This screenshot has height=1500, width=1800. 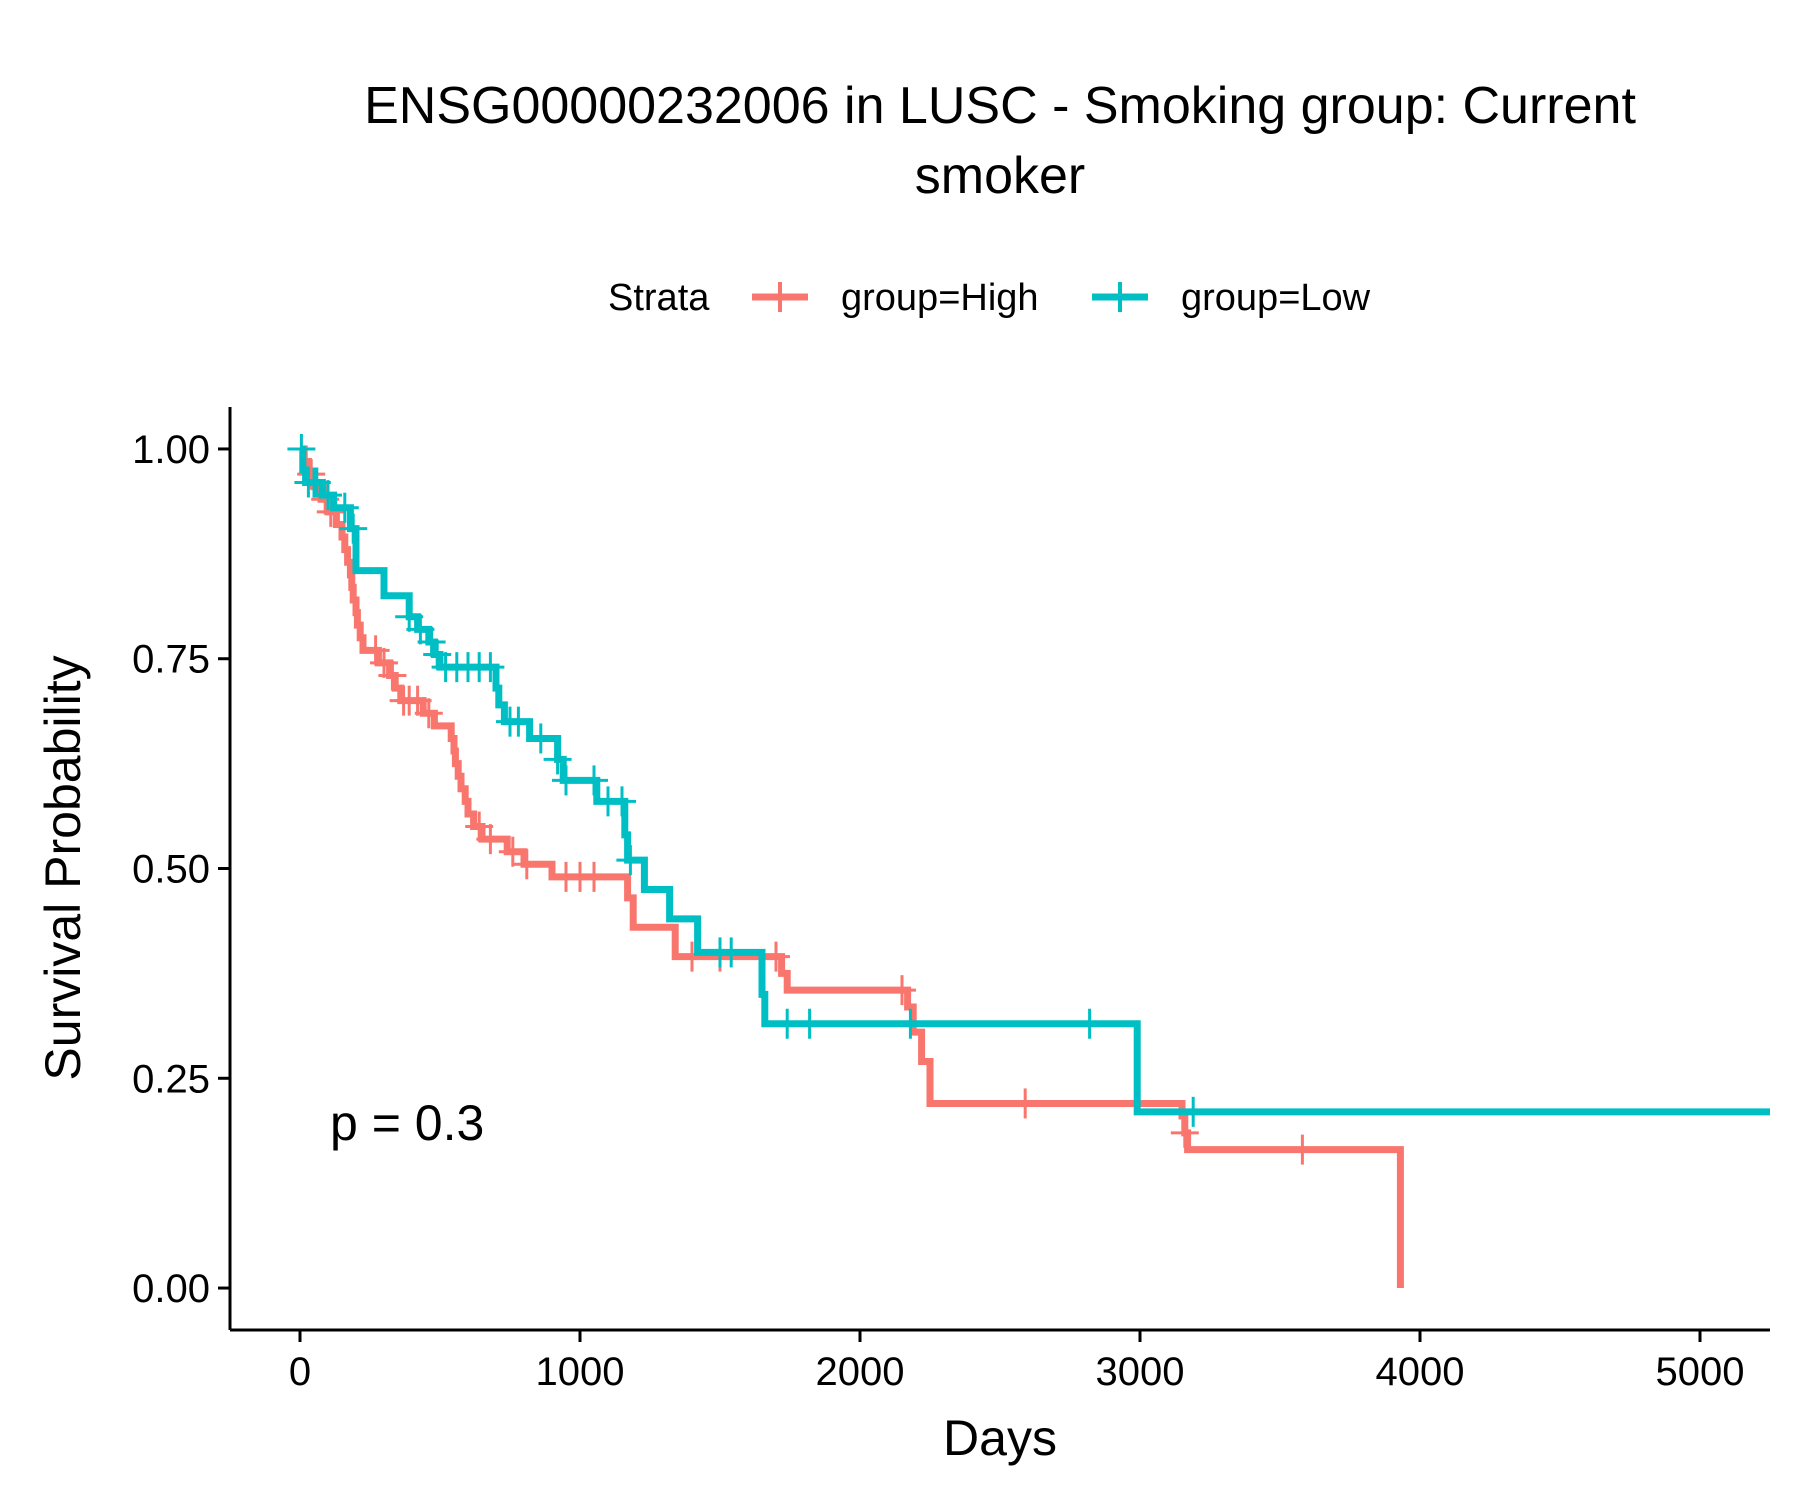 I want to click on x-tick-label: 1000, so click(x=580, y=1372).